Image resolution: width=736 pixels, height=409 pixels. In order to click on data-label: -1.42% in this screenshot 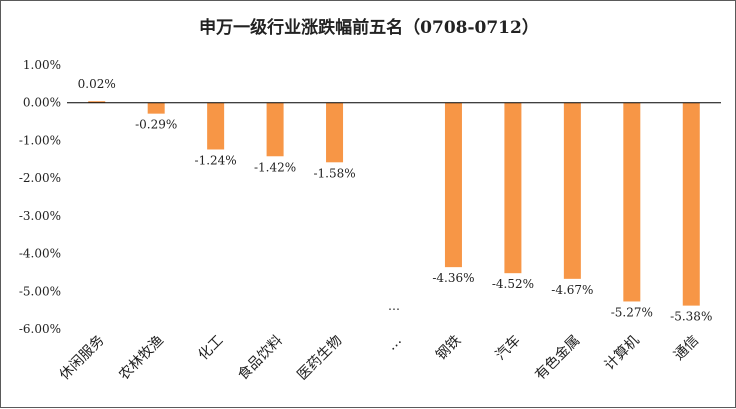, I will do `click(275, 167)`.